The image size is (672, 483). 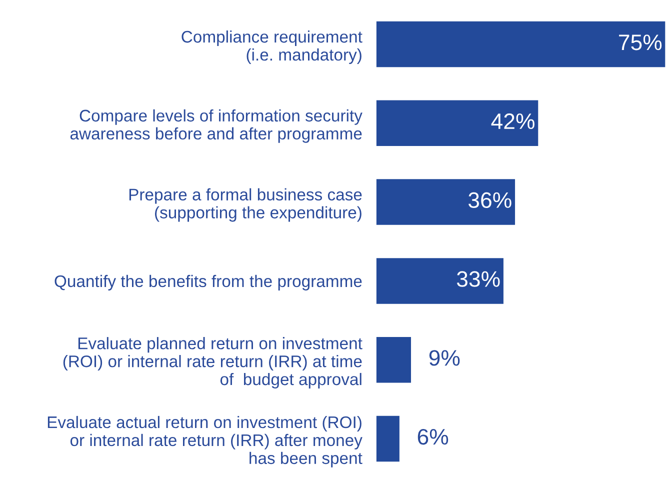 I want to click on data-label: 6%, so click(x=433, y=436).